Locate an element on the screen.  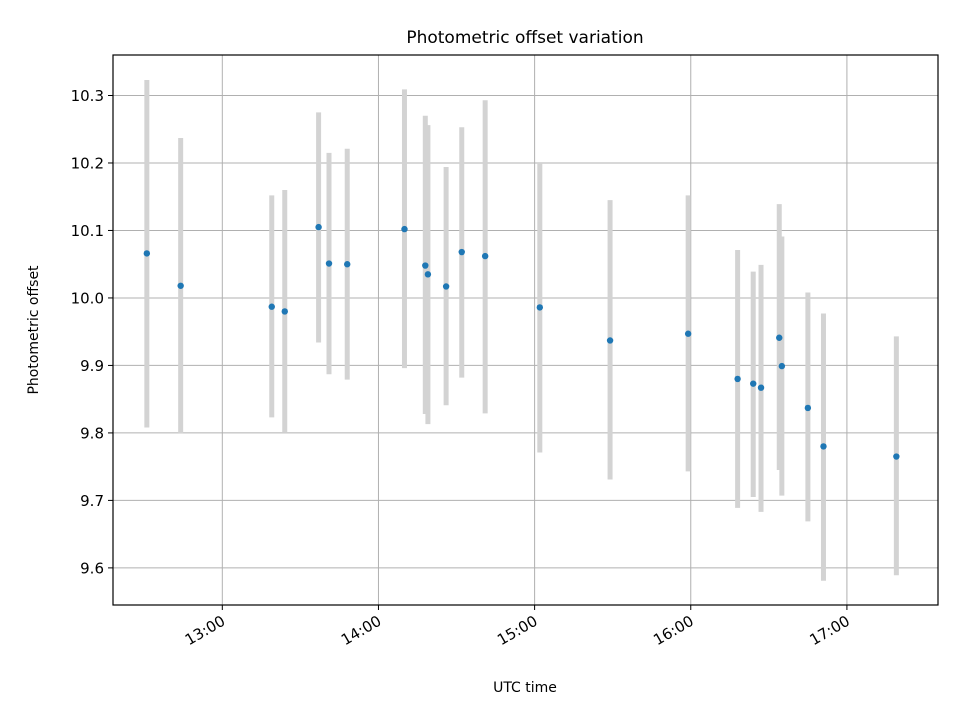
chart-title: Photometric offset variation is located at coordinates (524, 38).